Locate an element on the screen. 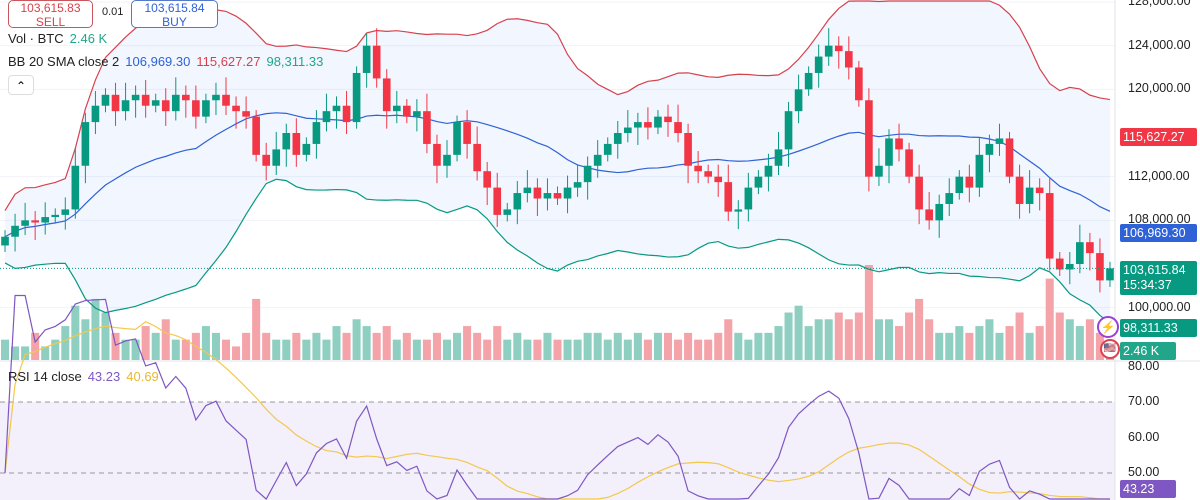 This screenshot has width=1200, height=500. rsi-axis-label: 60.00 is located at coordinates (1144, 436).